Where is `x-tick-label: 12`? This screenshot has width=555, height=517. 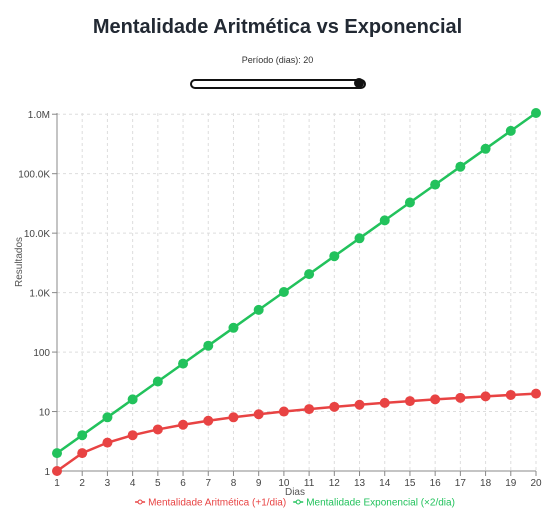 x-tick-label: 12 is located at coordinates (335, 483).